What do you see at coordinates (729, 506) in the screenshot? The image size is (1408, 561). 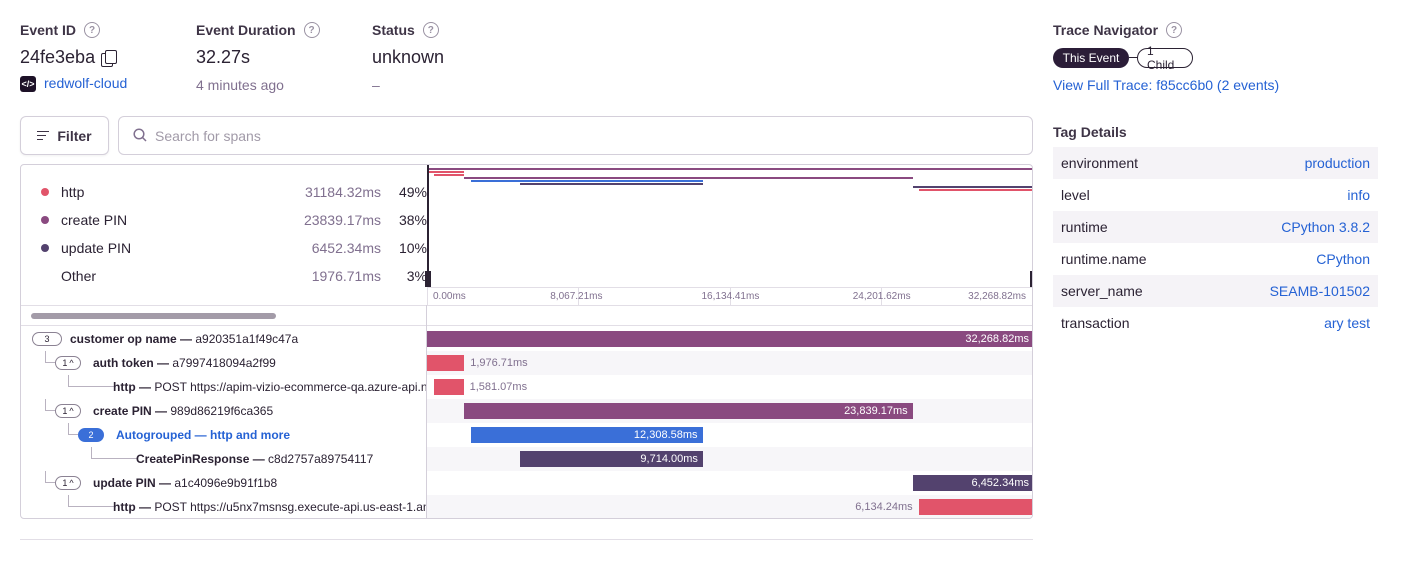 I see `span-bar-area: 6,134.24ms` at bounding box center [729, 506].